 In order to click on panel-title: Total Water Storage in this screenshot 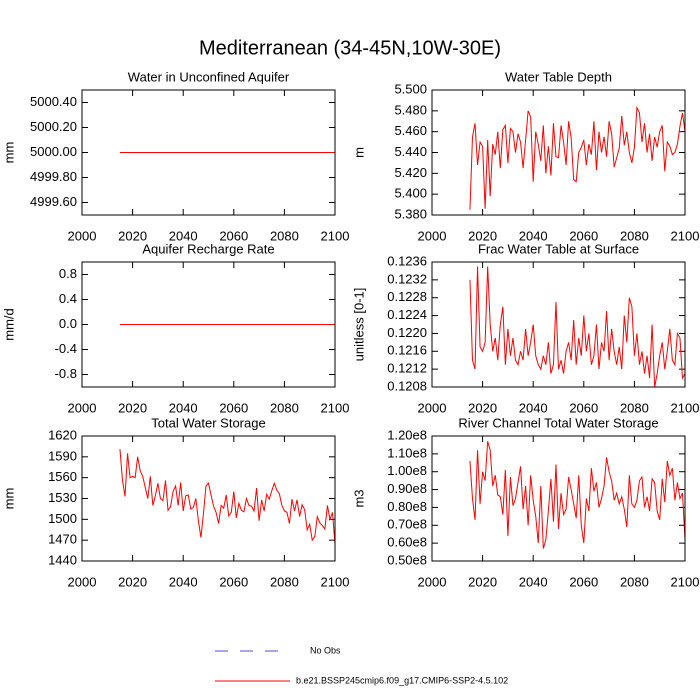, I will do `click(208, 422)`.